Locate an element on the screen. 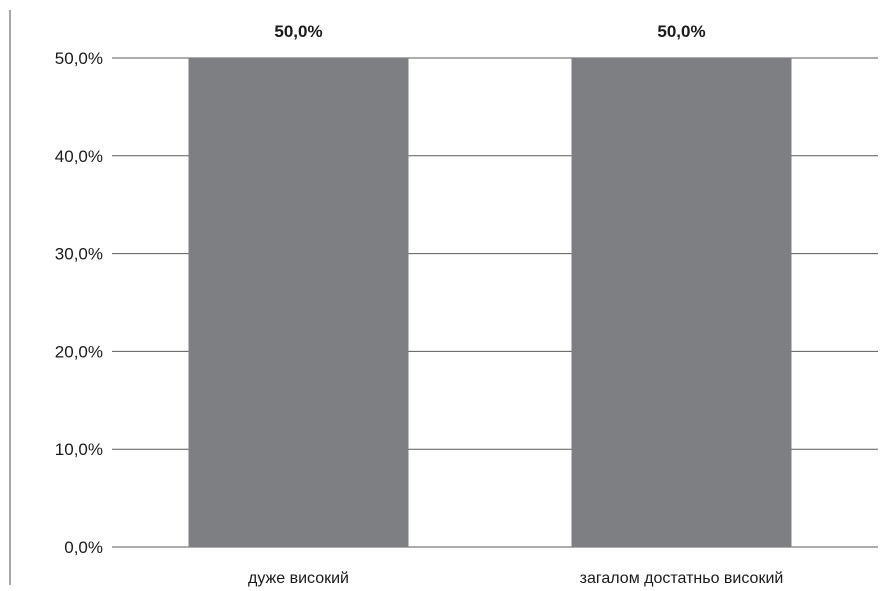 Image resolution: width=889 pixels, height=591 pixels. y-tick-label: 50,0% is located at coordinates (79, 58).